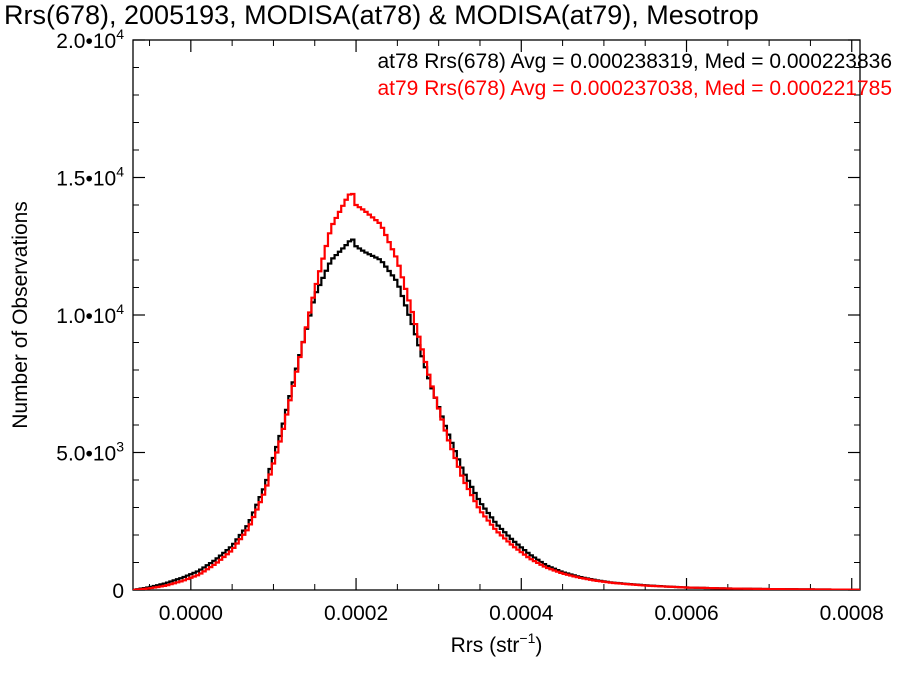 The image size is (900, 675). What do you see at coordinates (356, 613) in the screenshot?
I see `x-tick-label: 0.0002` at bounding box center [356, 613].